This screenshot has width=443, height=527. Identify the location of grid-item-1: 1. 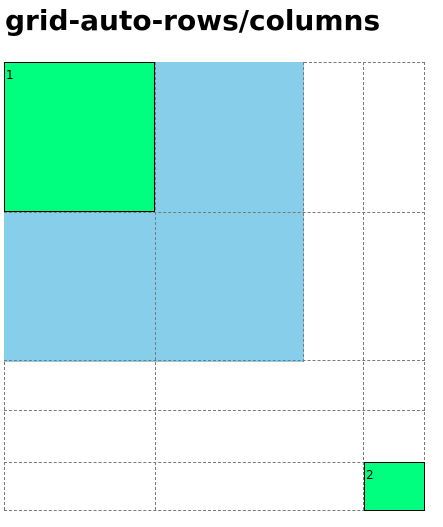
(79, 137).